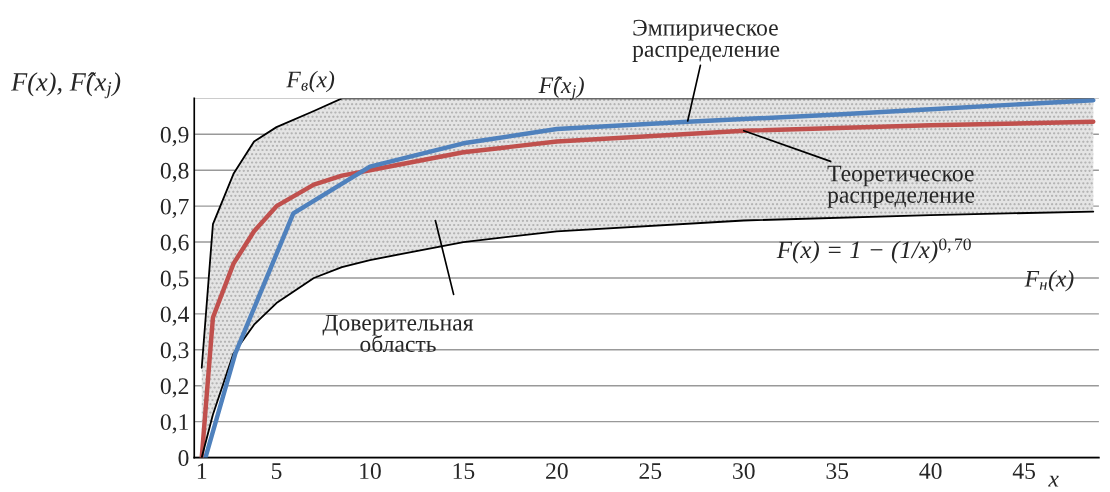 This screenshot has height=492, width=1110. I want to click on y-tick-label: 0,4, so click(175, 316).